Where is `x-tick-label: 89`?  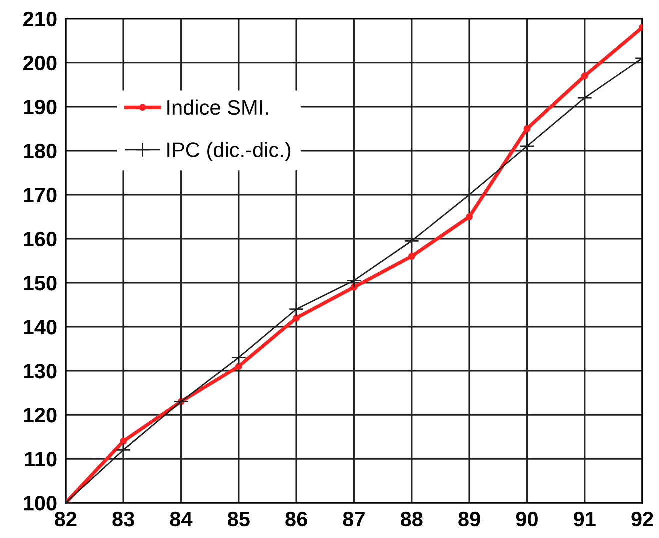
x-tick-label: 89 is located at coordinates (469, 519).